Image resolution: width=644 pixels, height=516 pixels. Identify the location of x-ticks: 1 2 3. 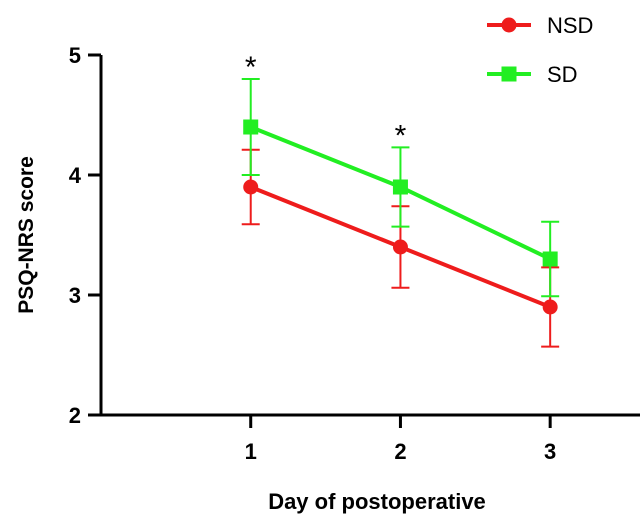
(400, 439).